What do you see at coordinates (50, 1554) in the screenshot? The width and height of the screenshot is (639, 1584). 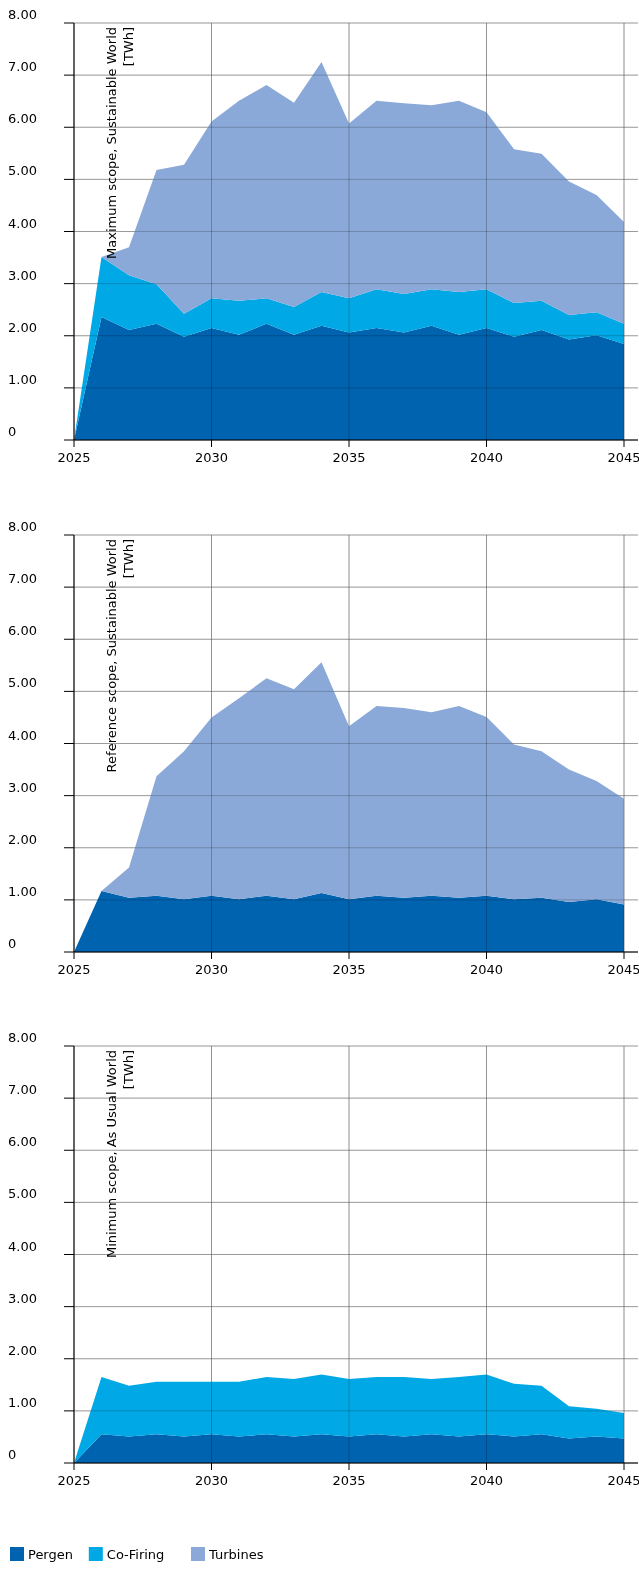 I see `legend-label: Pergen` at bounding box center [50, 1554].